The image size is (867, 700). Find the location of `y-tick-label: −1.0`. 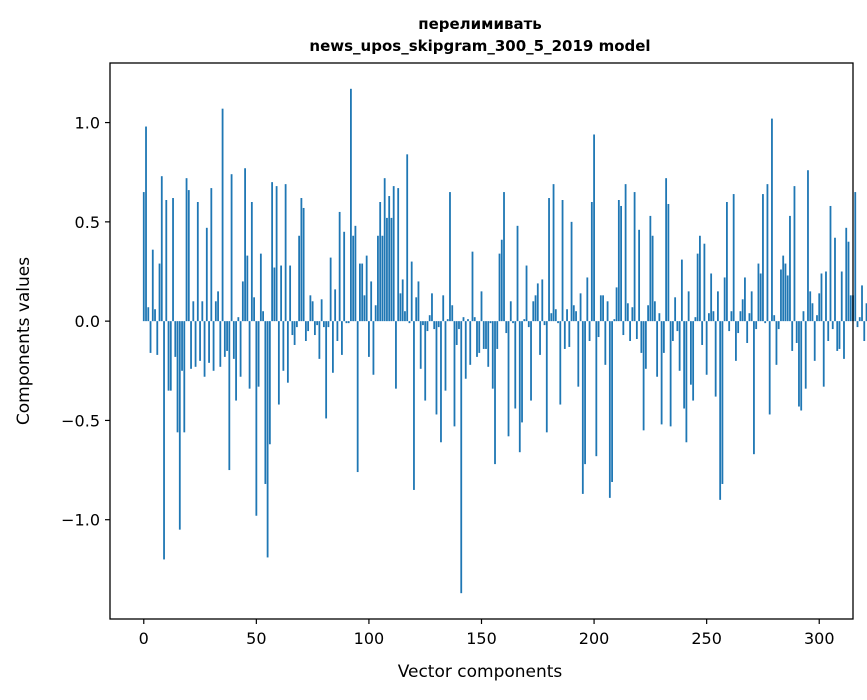

y-tick-label: −1.0 is located at coordinates (80, 520).